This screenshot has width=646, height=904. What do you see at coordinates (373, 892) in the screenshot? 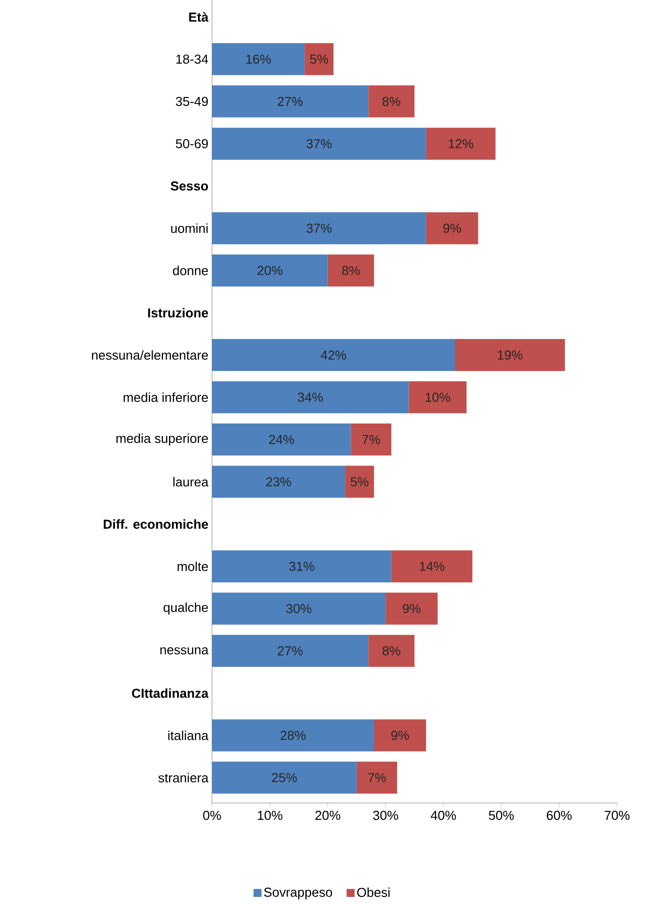
I see `legend-label: Obesi` at bounding box center [373, 892].